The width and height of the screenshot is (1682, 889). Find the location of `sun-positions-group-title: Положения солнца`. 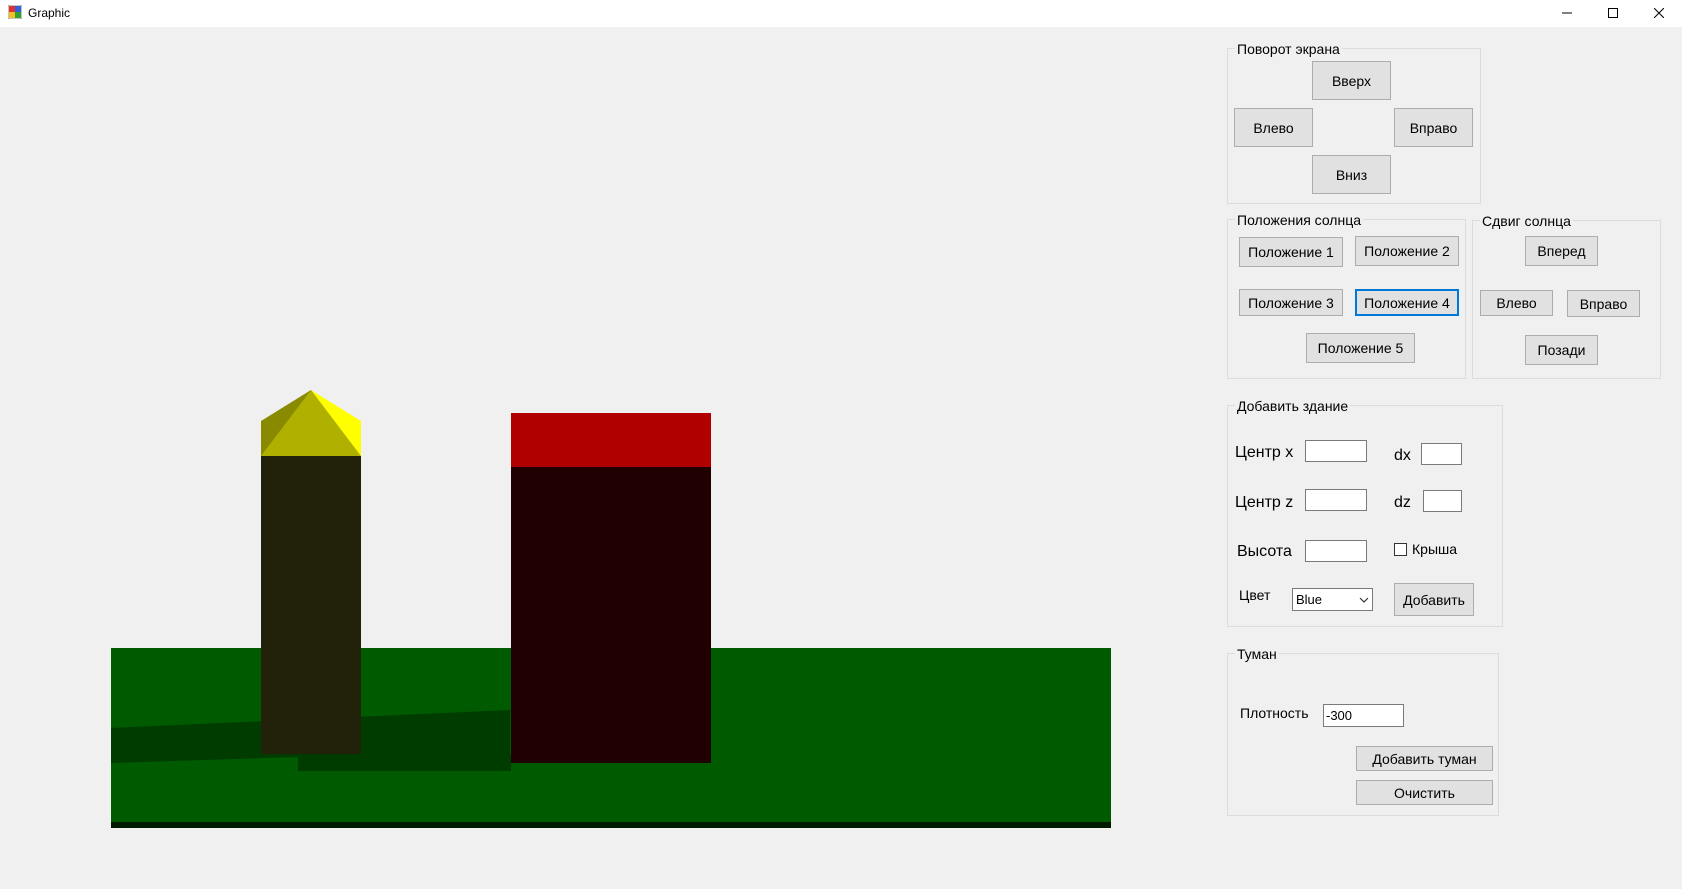

sun-positions-group-title: Положения солнца is located at coordinates (1299, 220).